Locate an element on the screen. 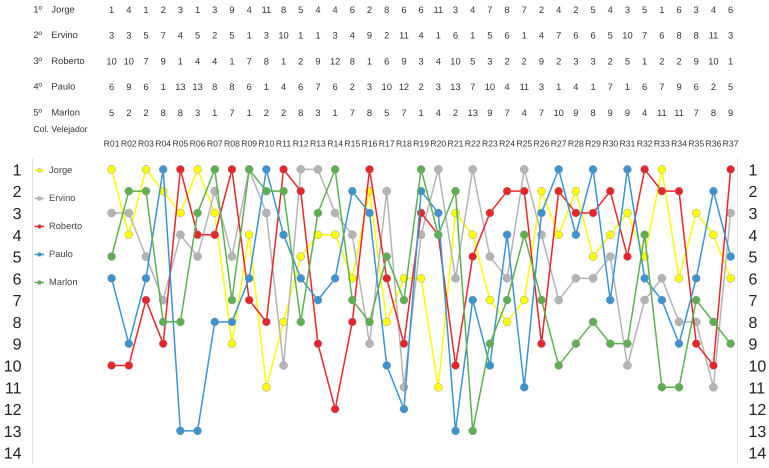 The height and width of the screenshot is (468, 769). y2-tick-label: 12 is located at coordinates (757, 411).